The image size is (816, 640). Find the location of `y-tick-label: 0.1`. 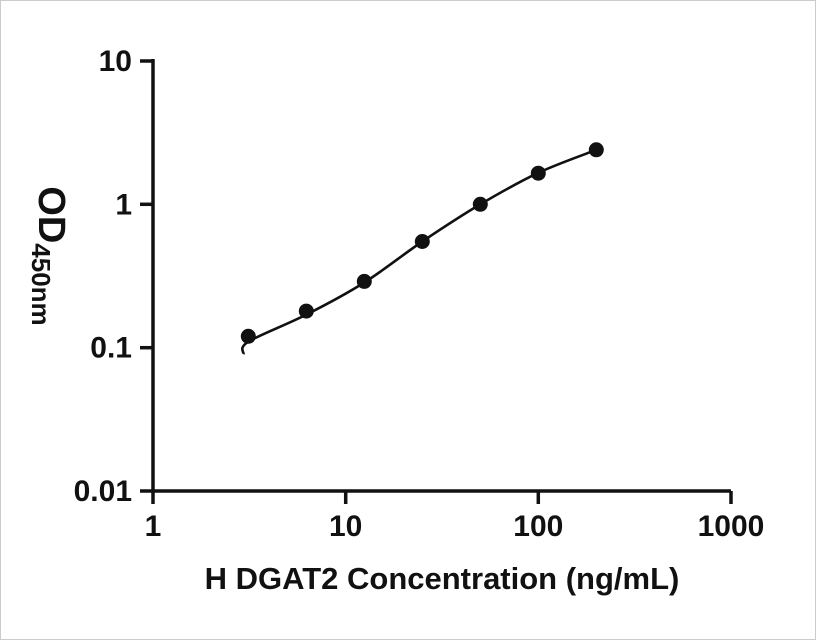

y-tick-label: 0.1 is located at coordinates (111, 348).